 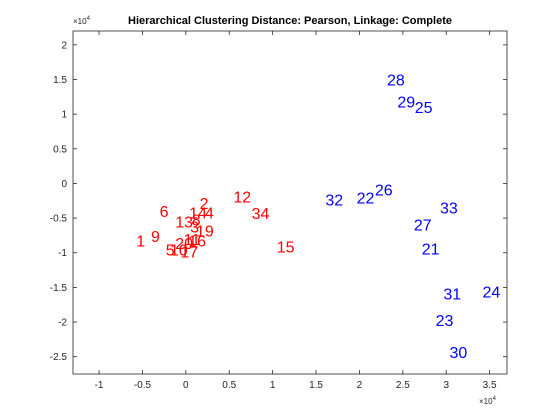 I want to click on point-label-5: 5, so click(x=170, y=250).